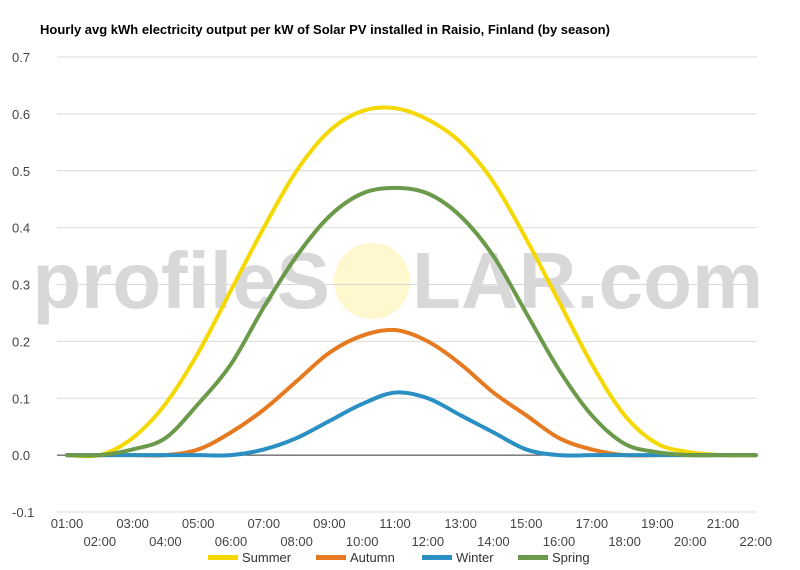  Describe the element at coordinates (100, 541) in the screenshot. I see `x-tick-label: 02:00` at that location.